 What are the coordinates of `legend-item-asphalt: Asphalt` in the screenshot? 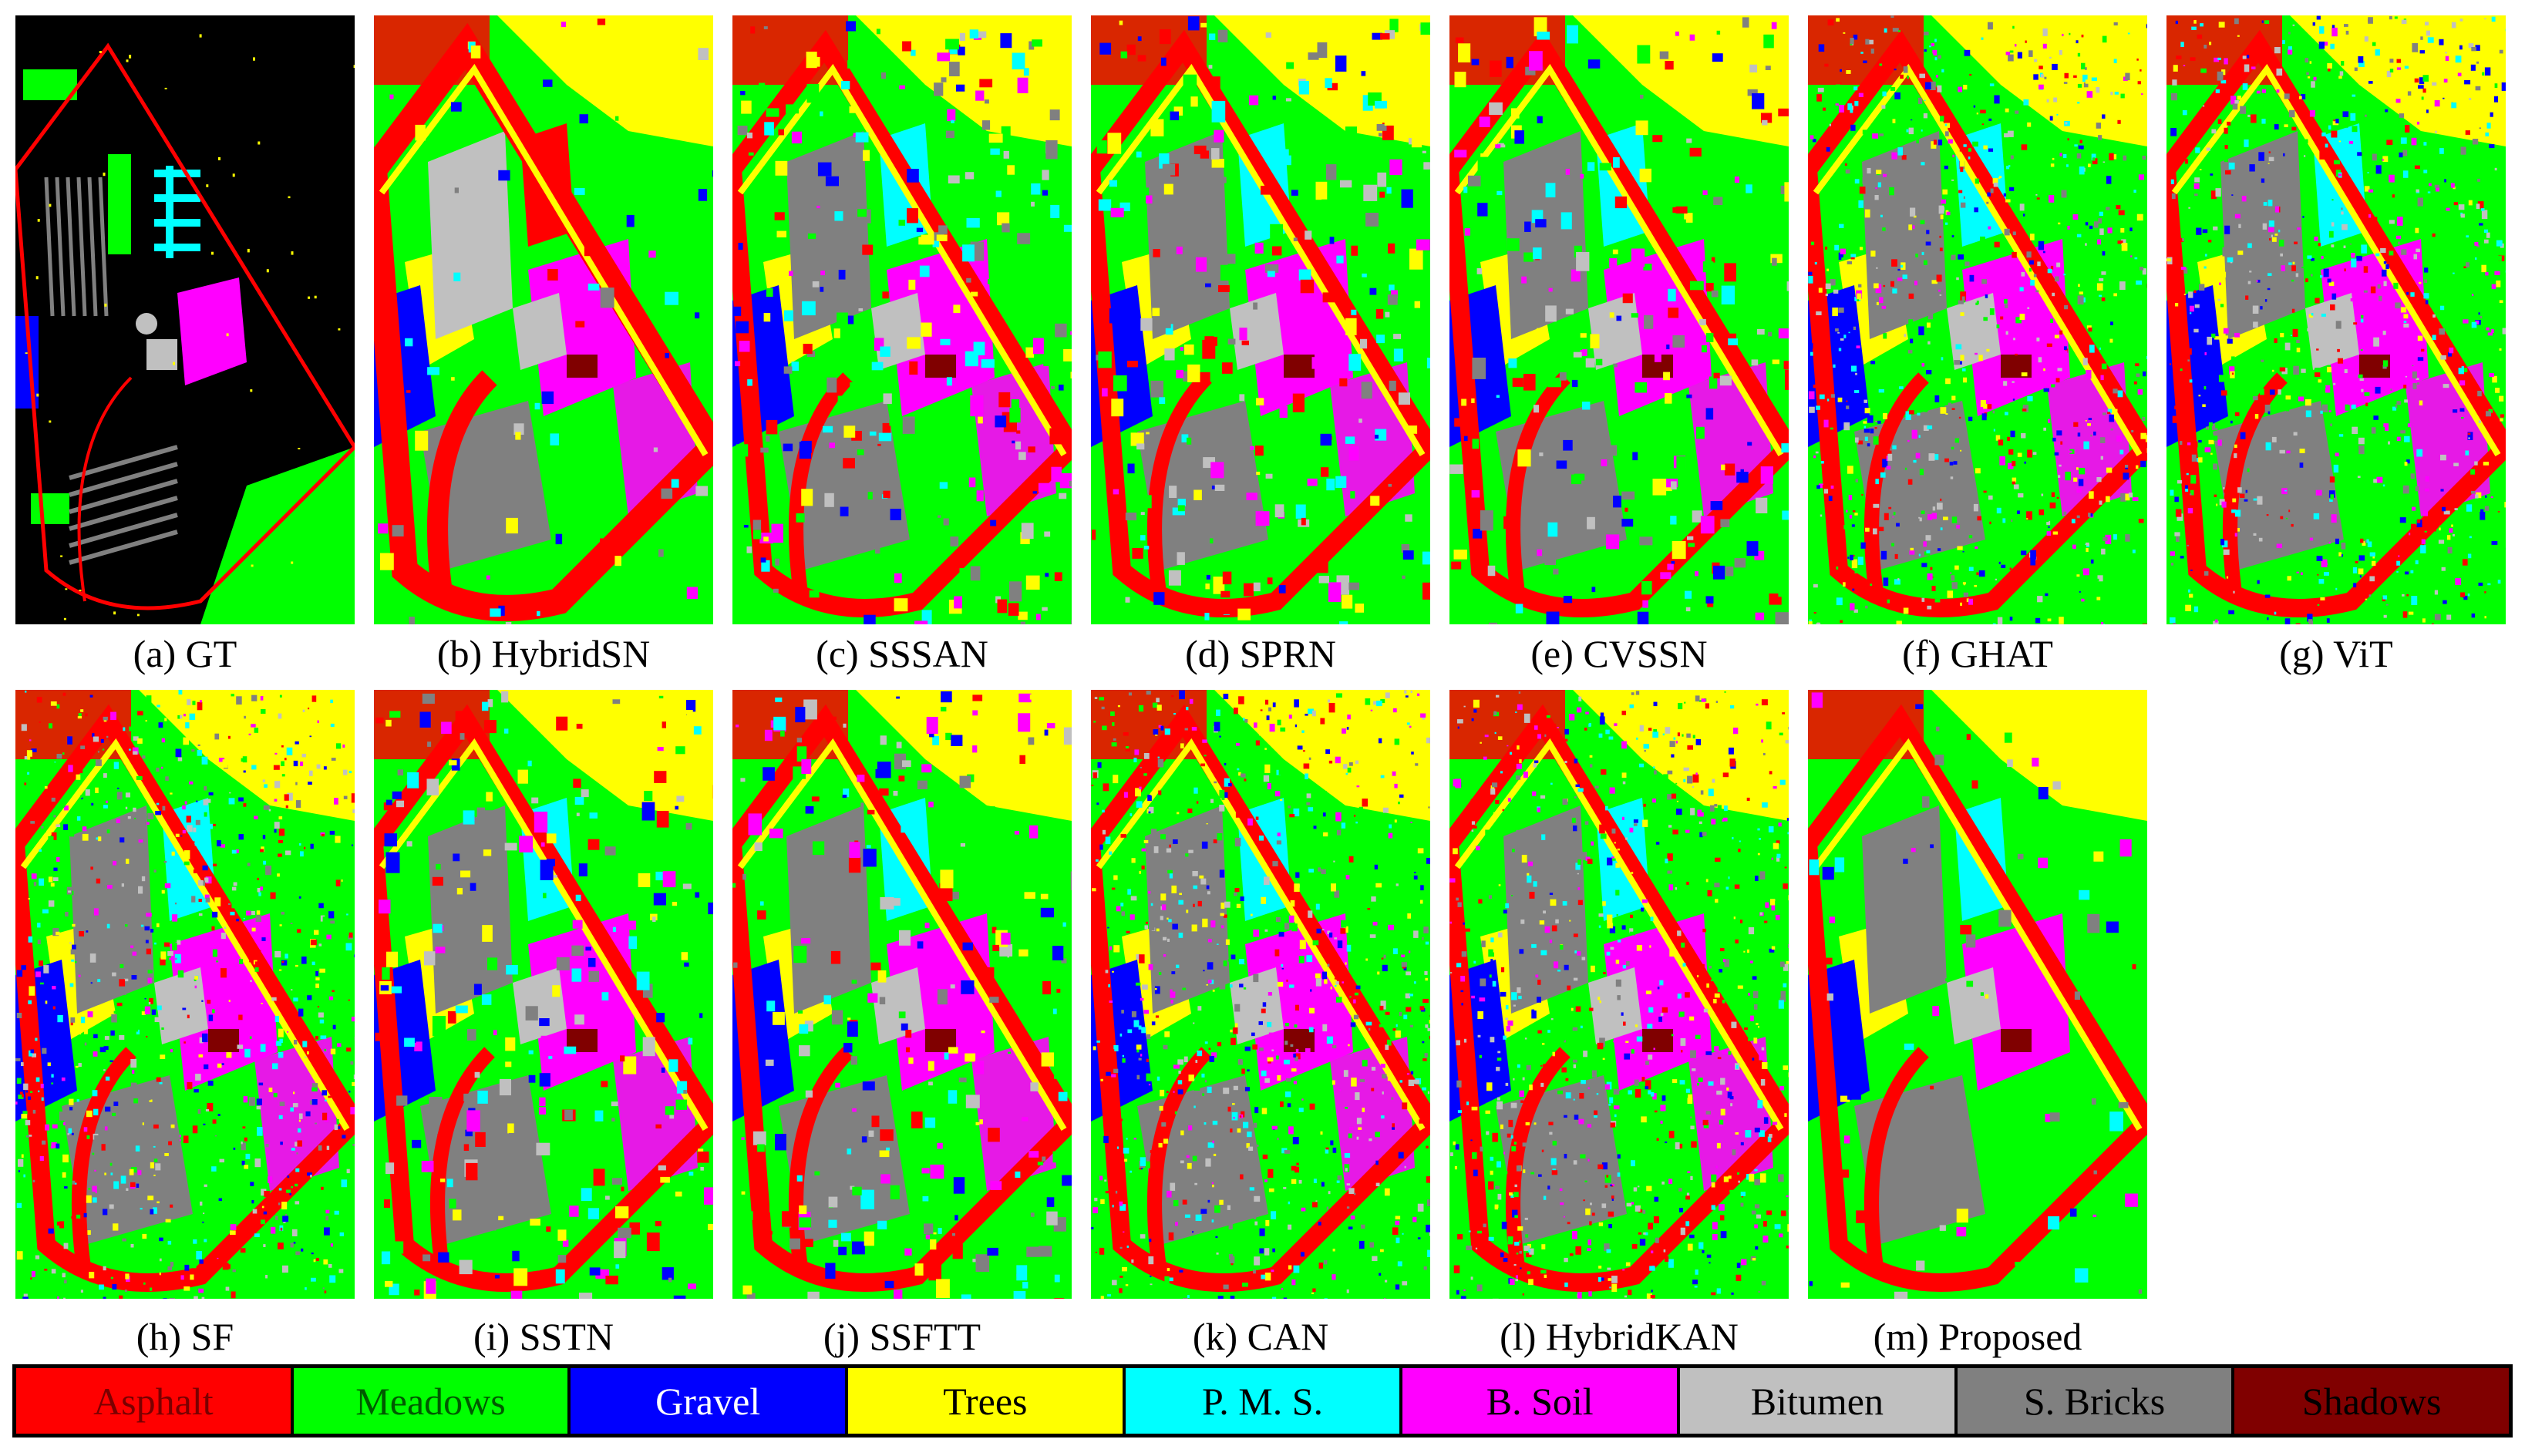 It's located at (155, 1401).